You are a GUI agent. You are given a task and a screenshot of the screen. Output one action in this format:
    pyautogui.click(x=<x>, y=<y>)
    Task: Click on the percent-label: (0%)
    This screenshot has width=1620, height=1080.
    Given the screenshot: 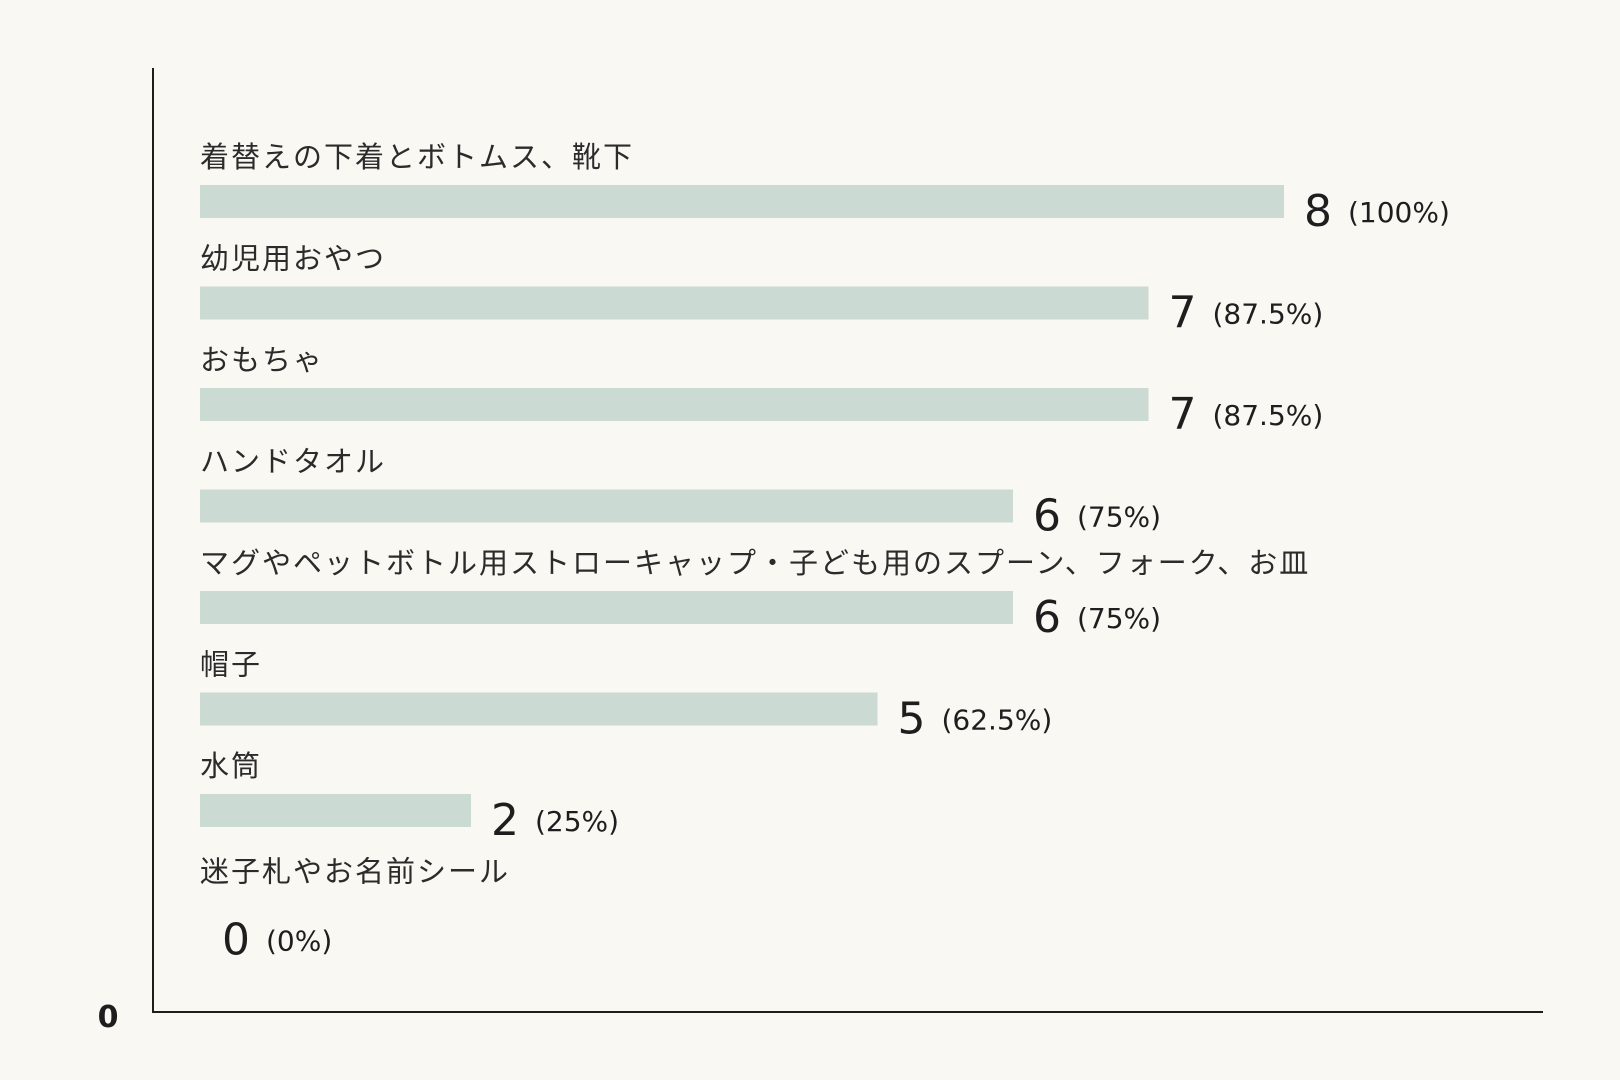 What is the action you would take?
    pyautogui.click(x=299, y=941)
    